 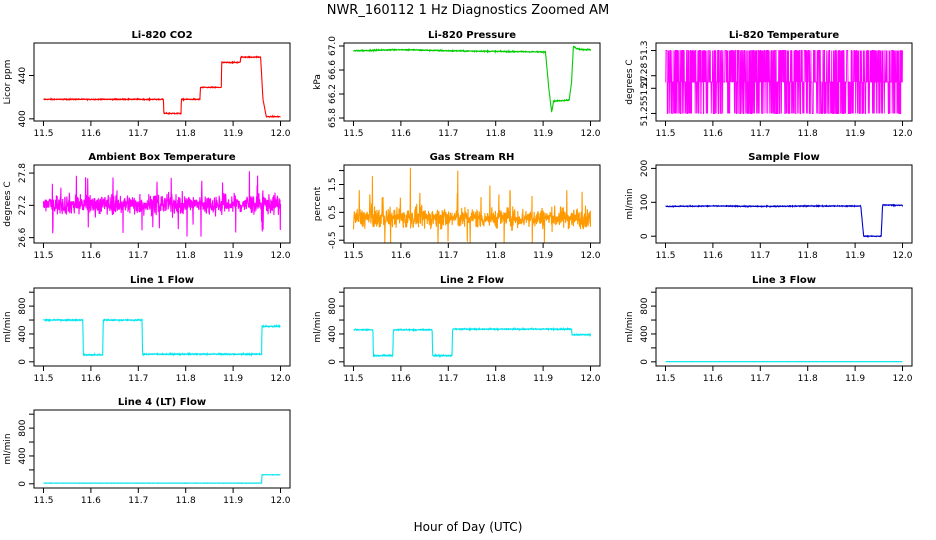 What do you see at coordinates (23, 205) in the screenshot?
I see `y-tick-label: 27.2` at bounding box center [23, 205].